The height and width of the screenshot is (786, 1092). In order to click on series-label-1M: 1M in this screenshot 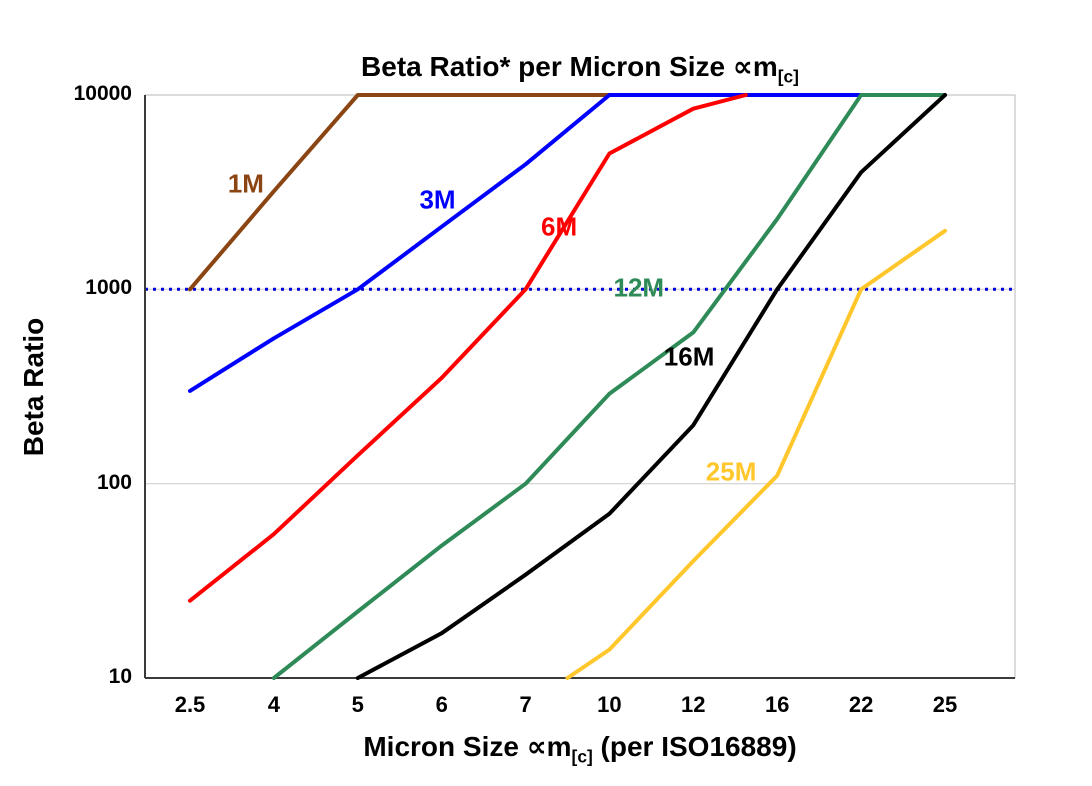, I will do `click(245, 183)`.